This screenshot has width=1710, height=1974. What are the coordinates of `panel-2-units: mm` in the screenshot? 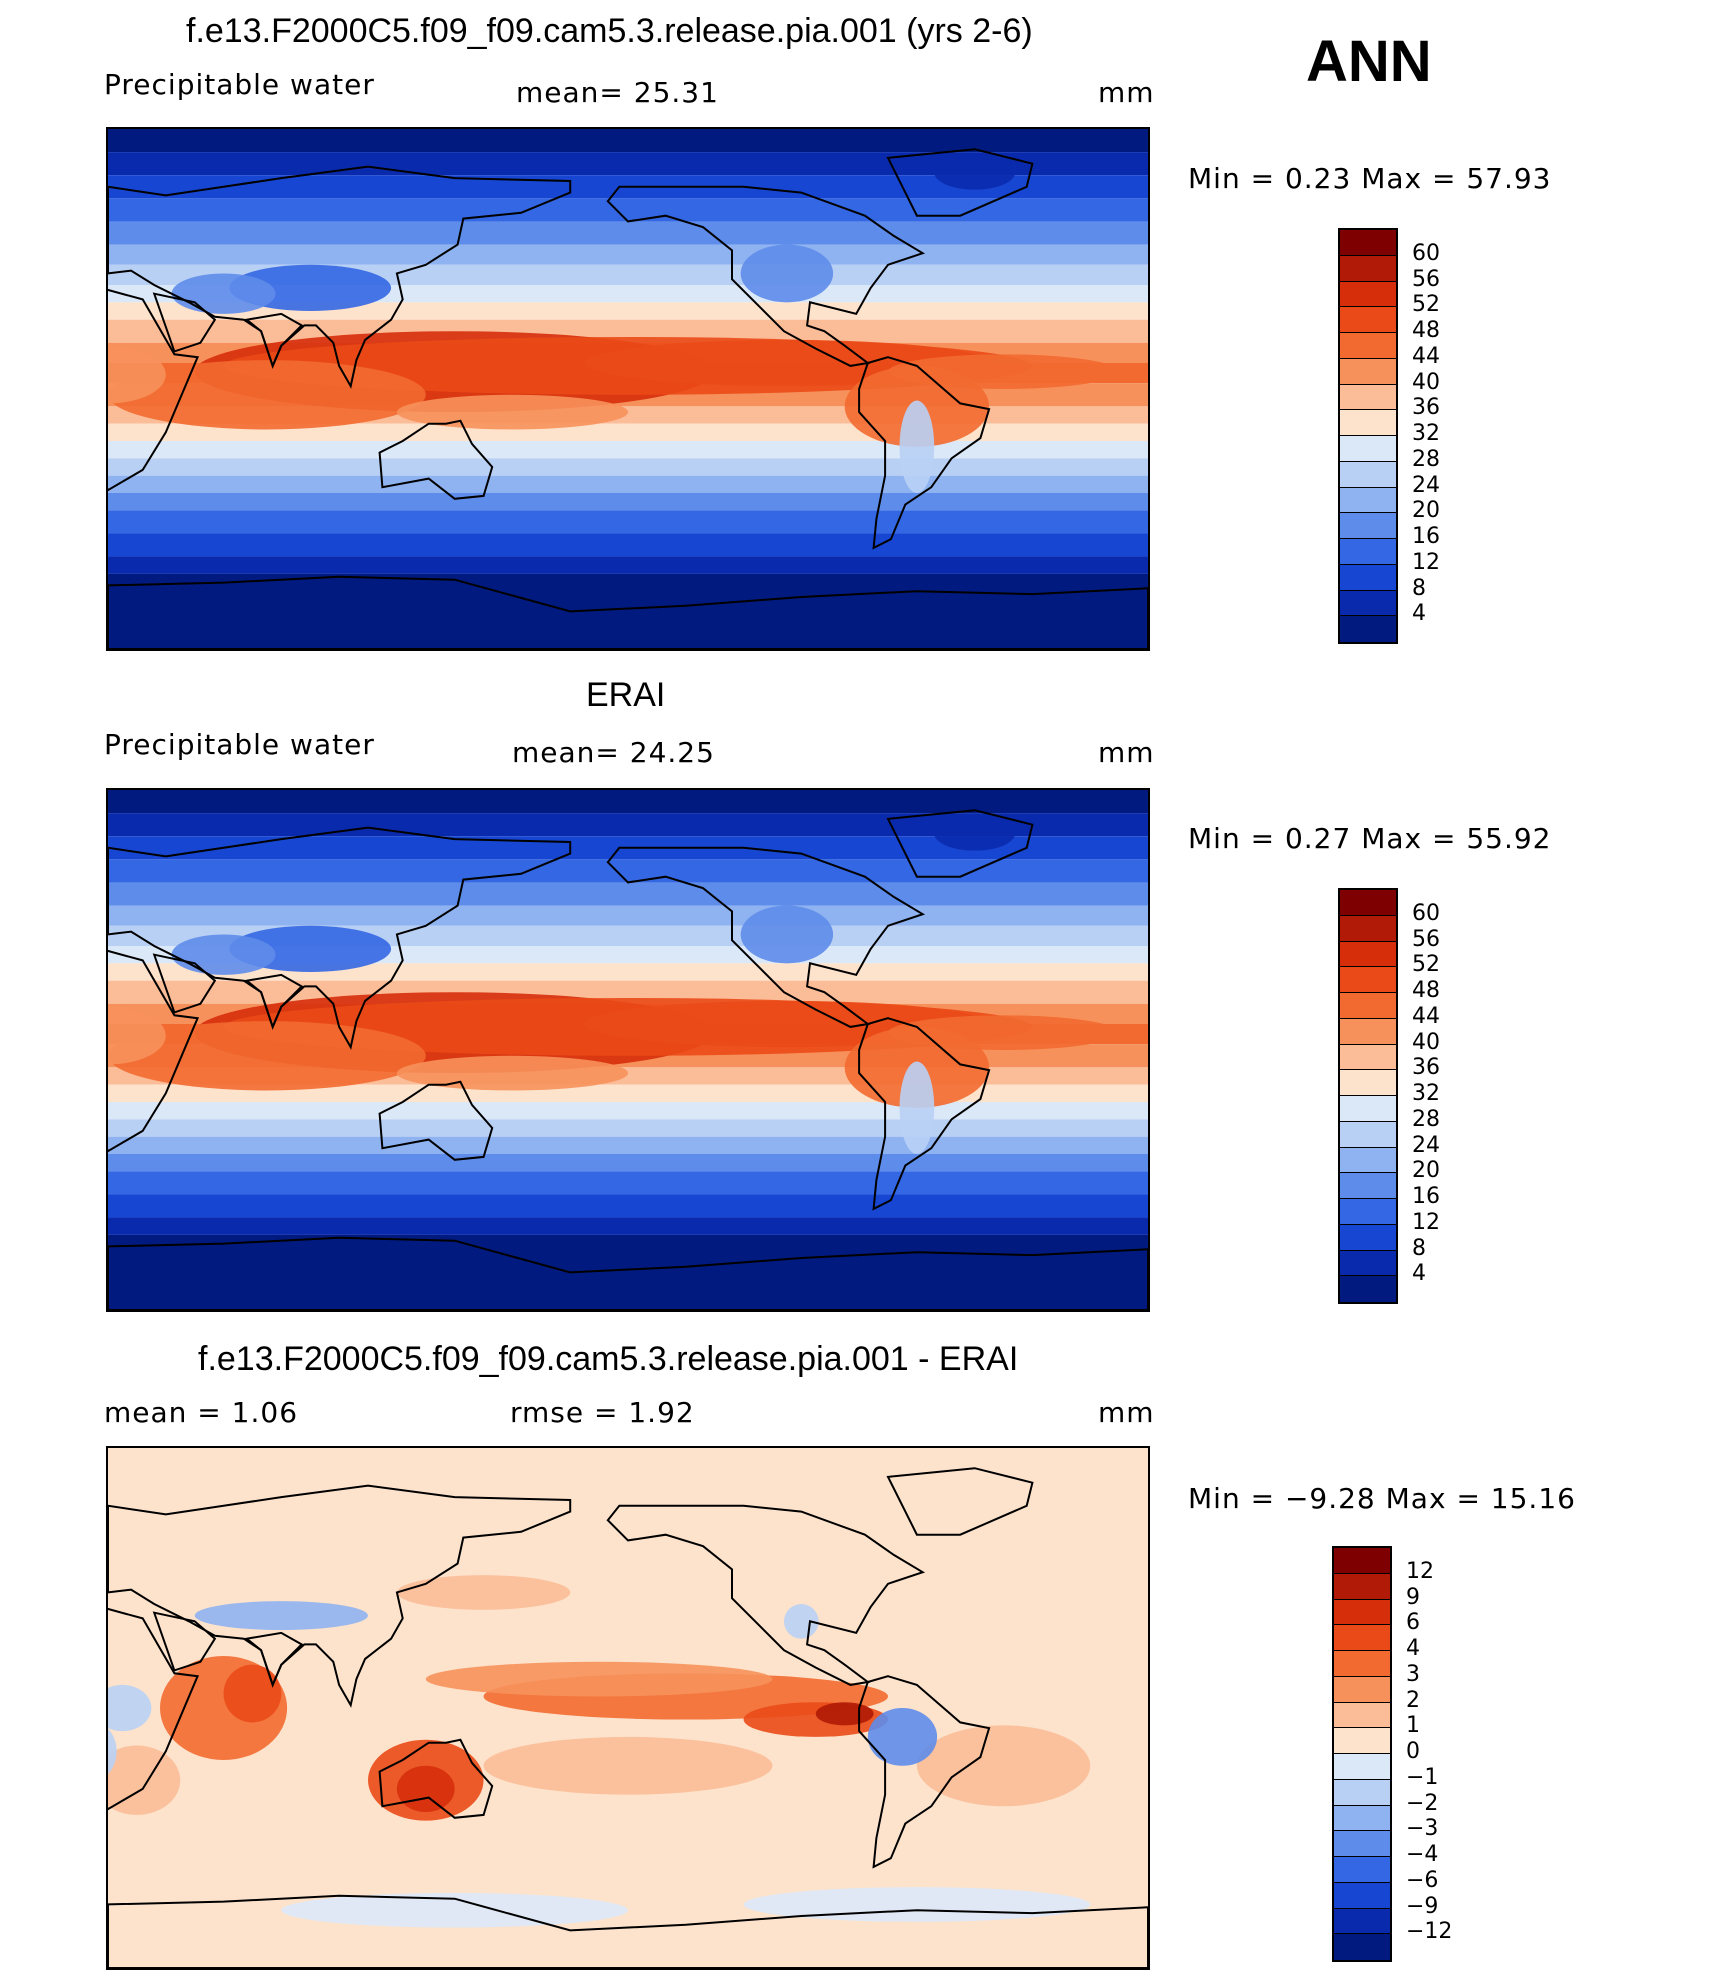 It's located at (1126, 752).